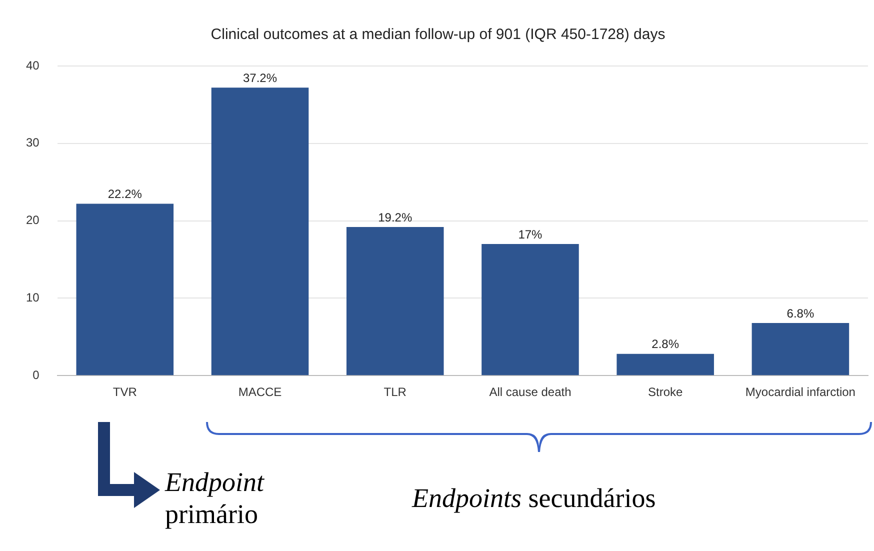  What do you see at coordinates (33, 143) in the screenshot?
I see `y-tick-label: 30` at bounding box center [33, 143].